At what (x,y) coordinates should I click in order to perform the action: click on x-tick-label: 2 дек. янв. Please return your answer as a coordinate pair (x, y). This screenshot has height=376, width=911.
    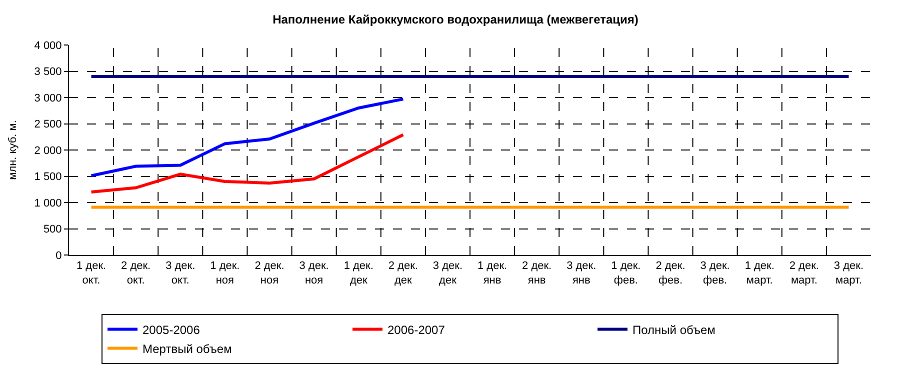
    Looking at the image, I should click on (537, 273).